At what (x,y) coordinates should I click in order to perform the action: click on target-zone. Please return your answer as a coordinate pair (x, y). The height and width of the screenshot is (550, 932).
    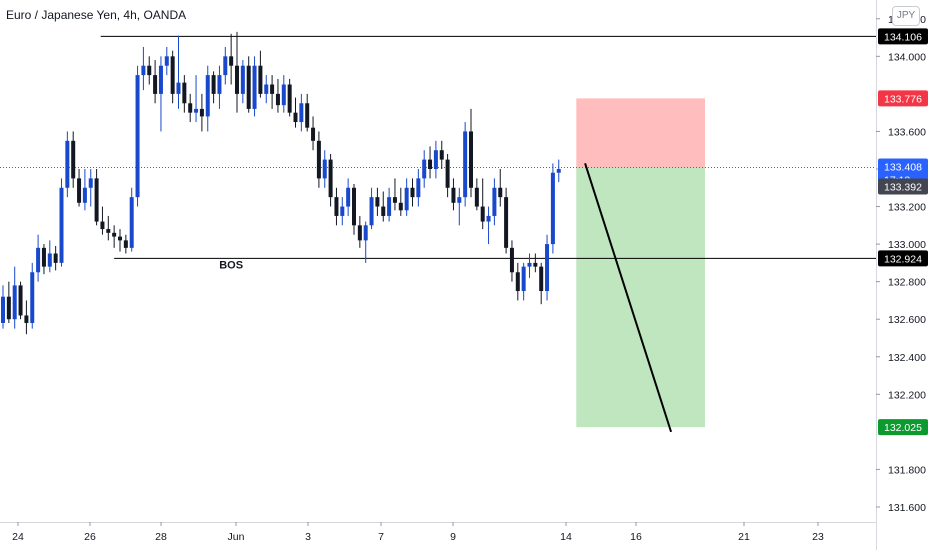
    Looking at the image, I should click on (640, 297).